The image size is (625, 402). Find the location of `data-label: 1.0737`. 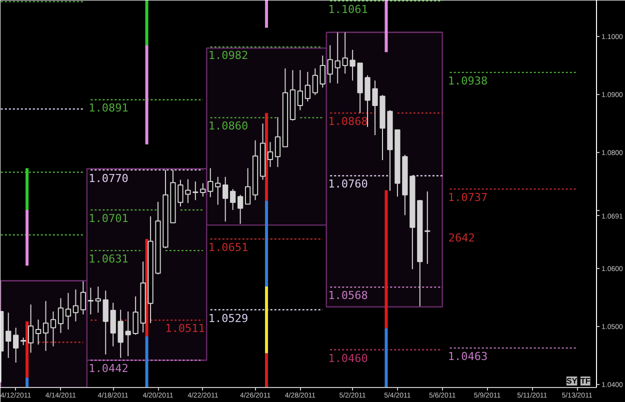

data-label: 1.0737 is located at coordinates (468, 197).